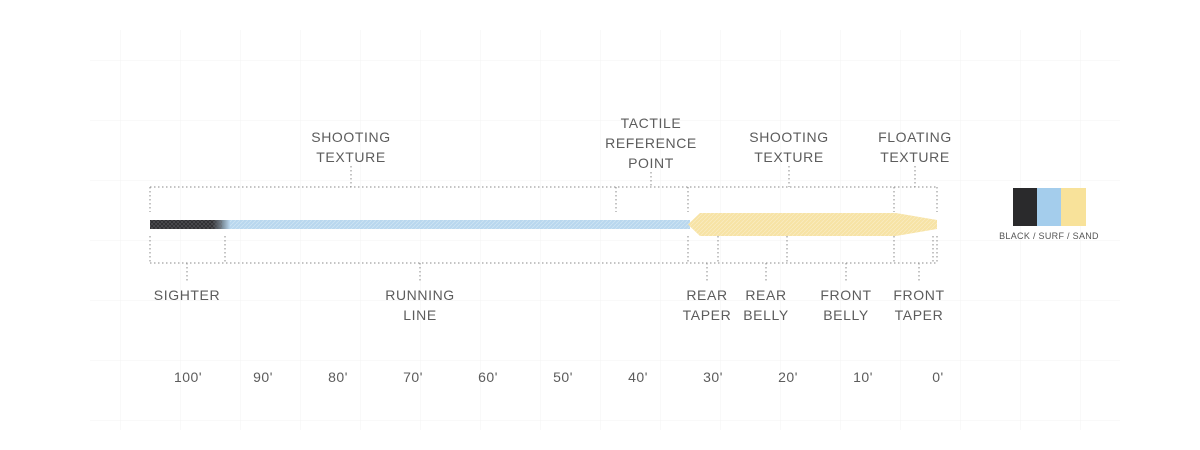 The height and width of the screenshot is (450, 1200). I want to click on label-line: TACTILE, so click(651, 123).